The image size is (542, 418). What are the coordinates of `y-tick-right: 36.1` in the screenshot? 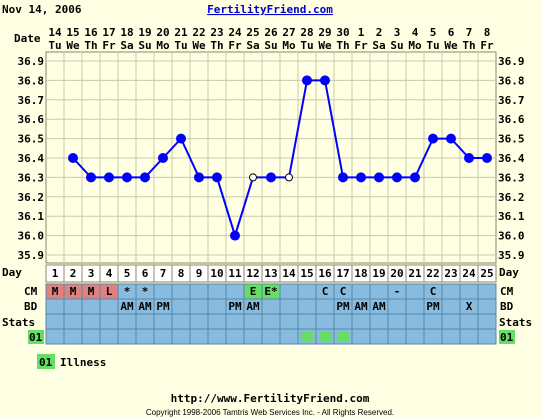 It's located at (511, 216).